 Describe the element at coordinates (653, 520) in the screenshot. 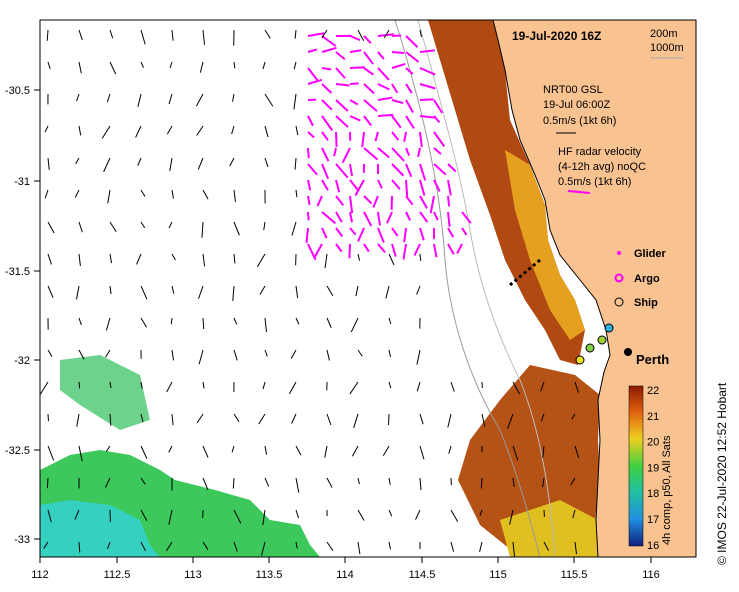

I see `colorbar-tick-label: 17` at that location.